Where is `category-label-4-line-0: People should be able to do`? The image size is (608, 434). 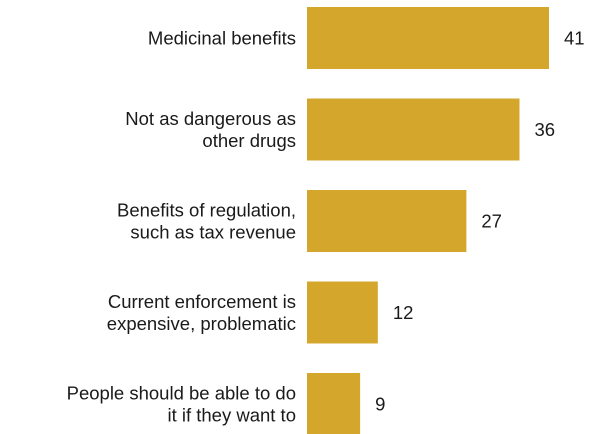 category-label-4-line-0: People should be able to do is located at coordinates (181, 393).